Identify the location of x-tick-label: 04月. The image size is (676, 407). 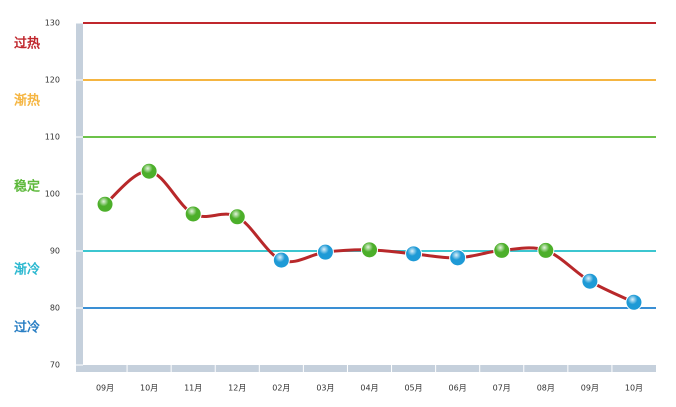
(369, 388).